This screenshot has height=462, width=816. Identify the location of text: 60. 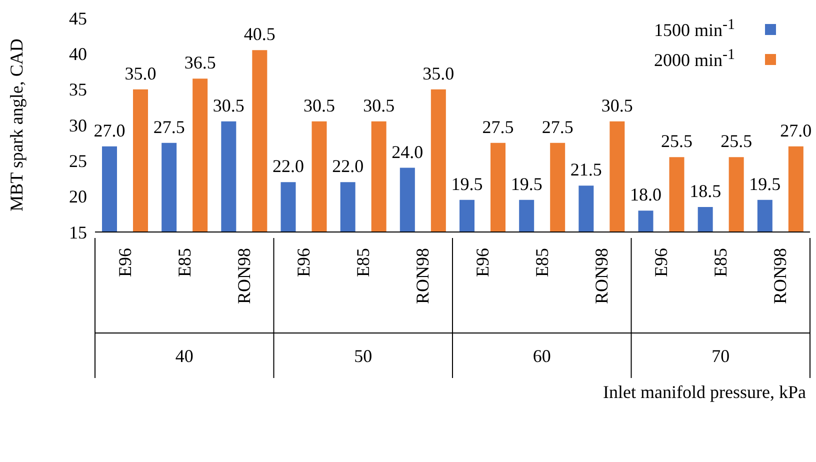
(541, 356).